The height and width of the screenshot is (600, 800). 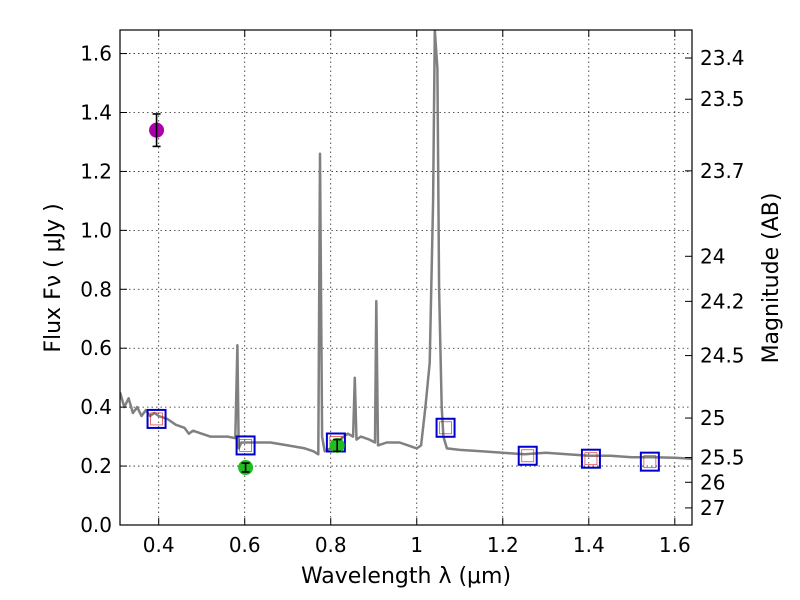 What do you see at coordinates (712, 508) in the screenshot?
I see `y2-tick-label: 27` at bounding box center [712, 508].